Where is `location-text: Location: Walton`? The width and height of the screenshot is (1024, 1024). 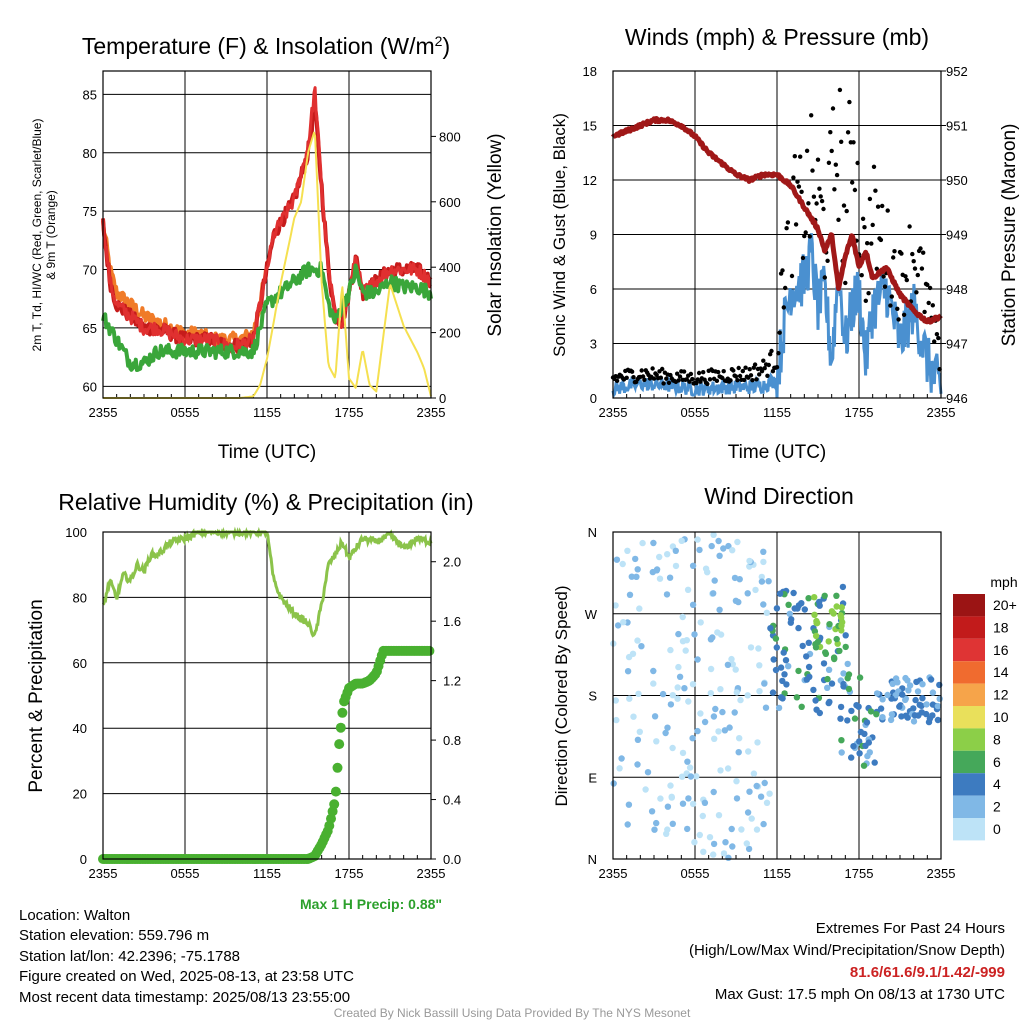 location-text: Location: Walton is located at coordinates (75, 915).